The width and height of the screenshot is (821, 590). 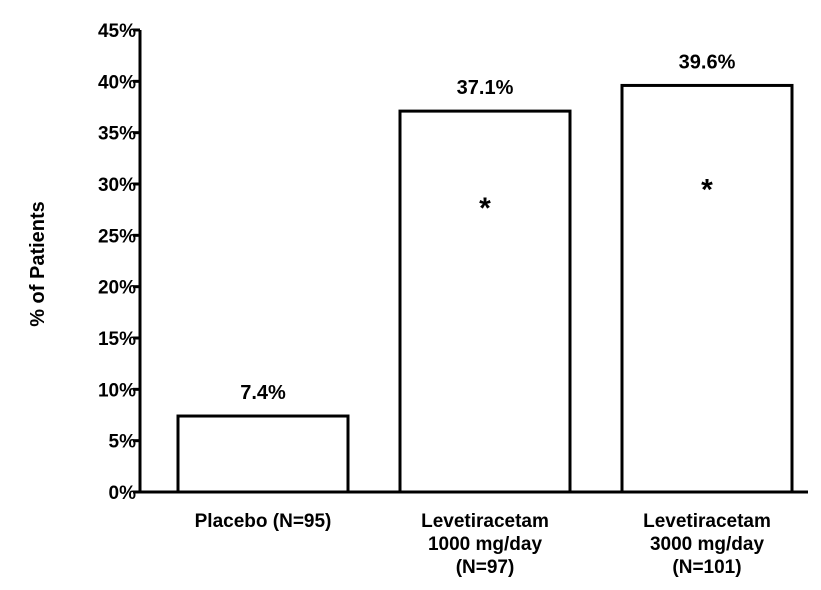 I want to click on category-label: (N=101), so click(x=706, y=567).